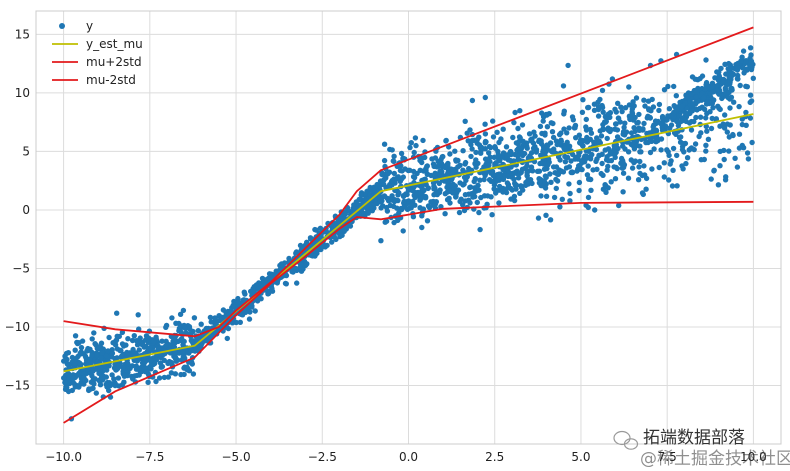  I want to click on x-tick-label: −5.0, so click(235, 457).